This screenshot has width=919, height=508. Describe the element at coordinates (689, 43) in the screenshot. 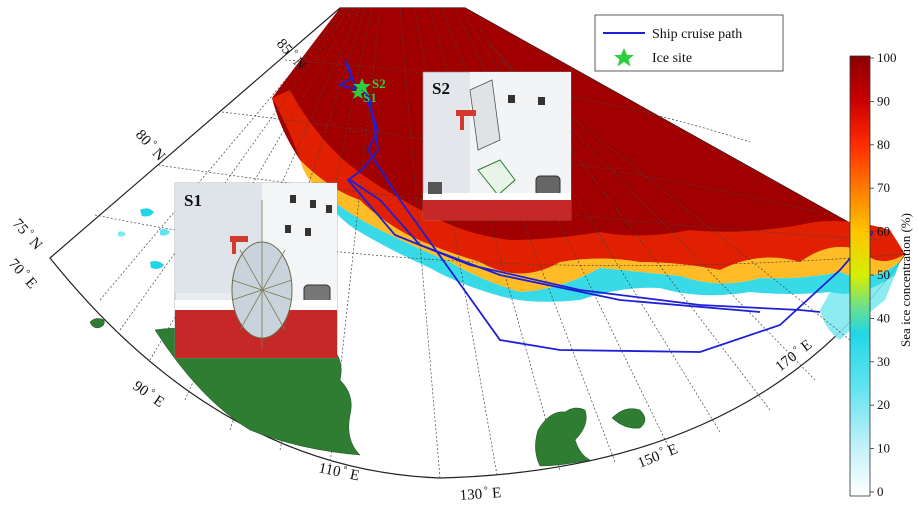

I see `legend: Ship cruise path Ice site` at that location.